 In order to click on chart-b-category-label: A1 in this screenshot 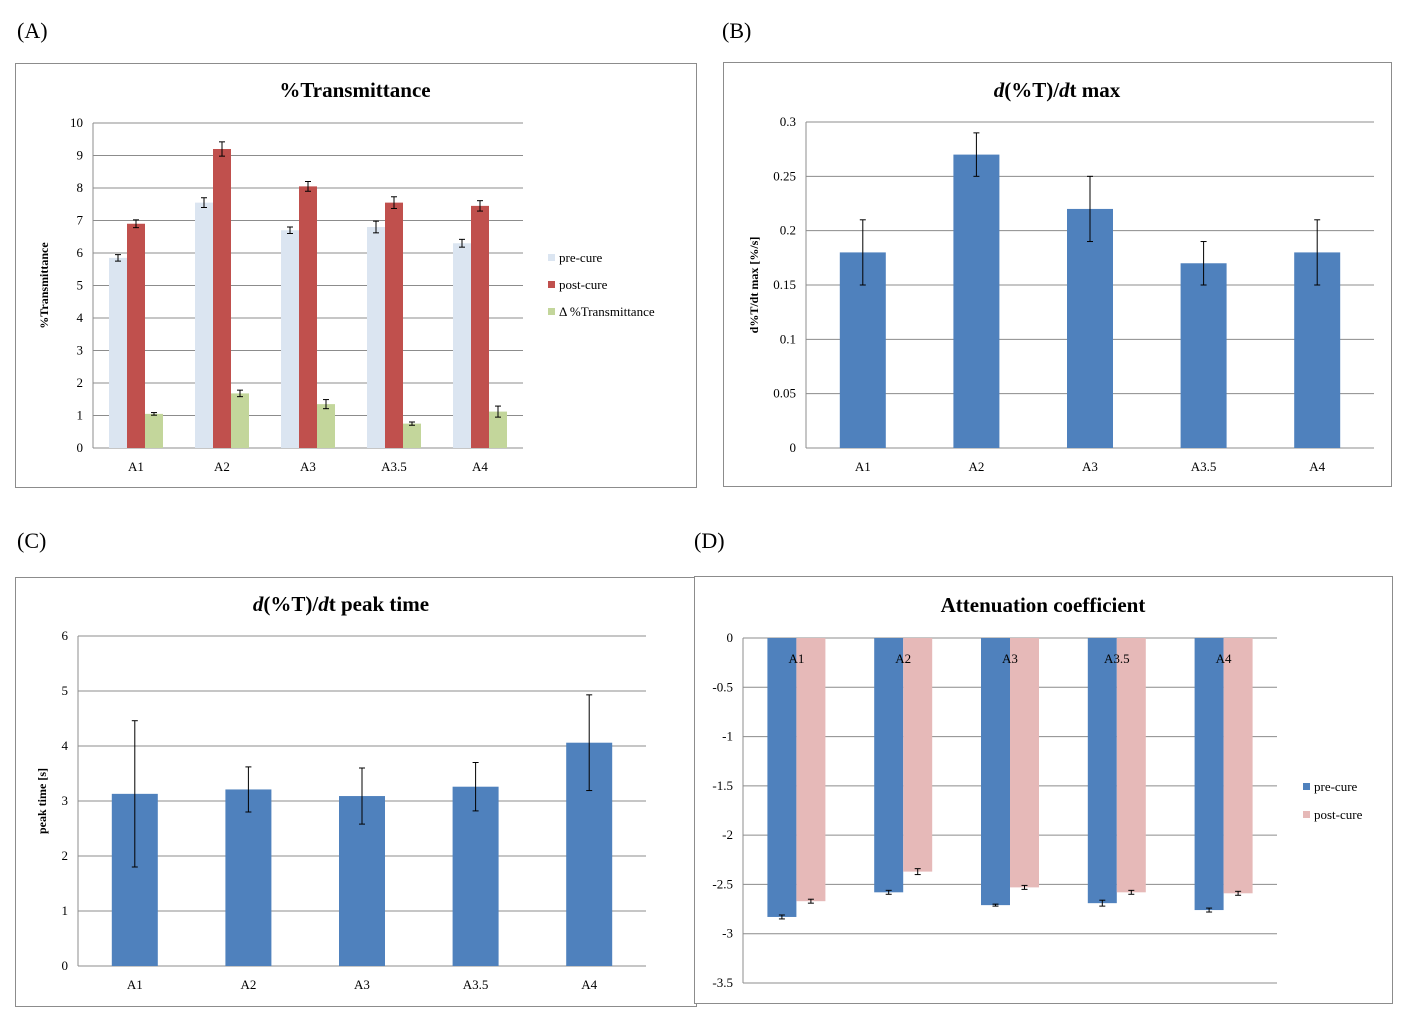, I will do `click(863, 466)`.